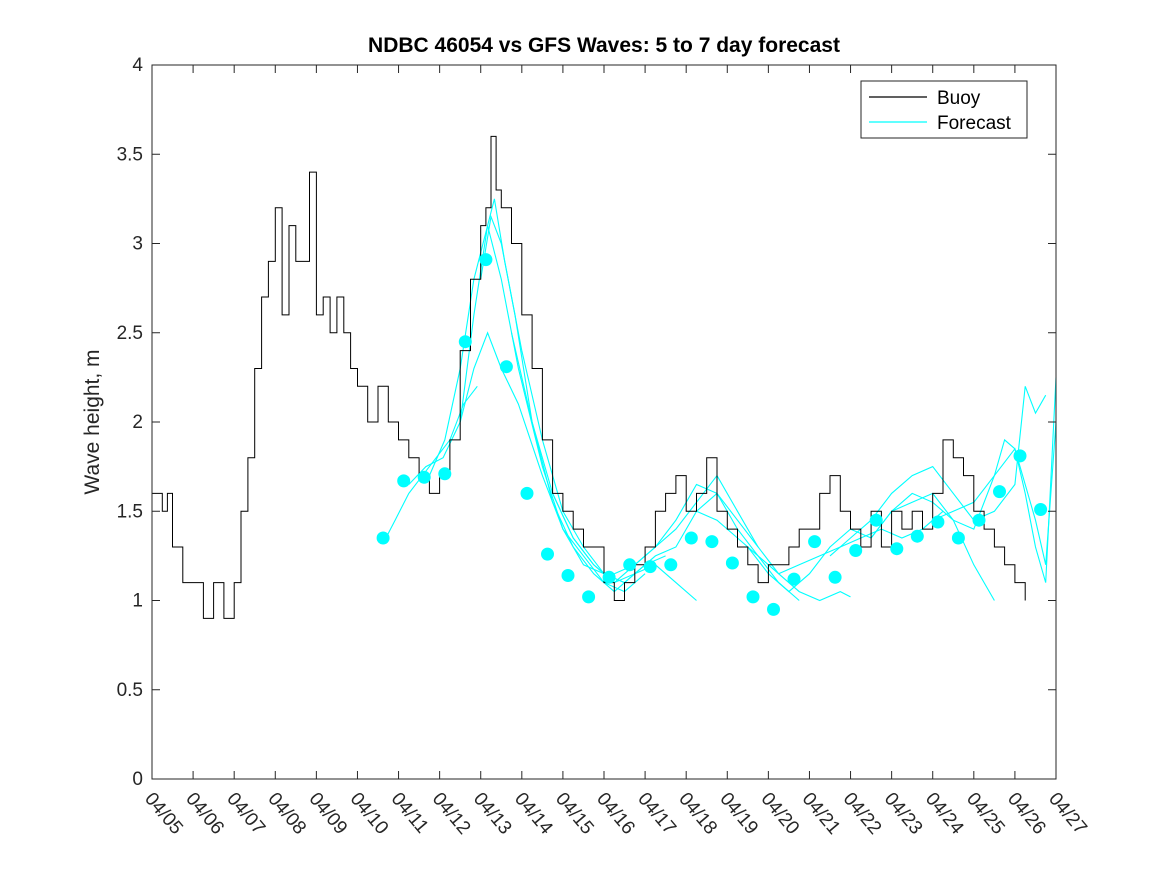 This screenshot has width=1167, height=875. What do you see at coordinates (130, 511) in the screenshot?
I see `y-tick-label: 1.5` at bounding box center [130, 511].